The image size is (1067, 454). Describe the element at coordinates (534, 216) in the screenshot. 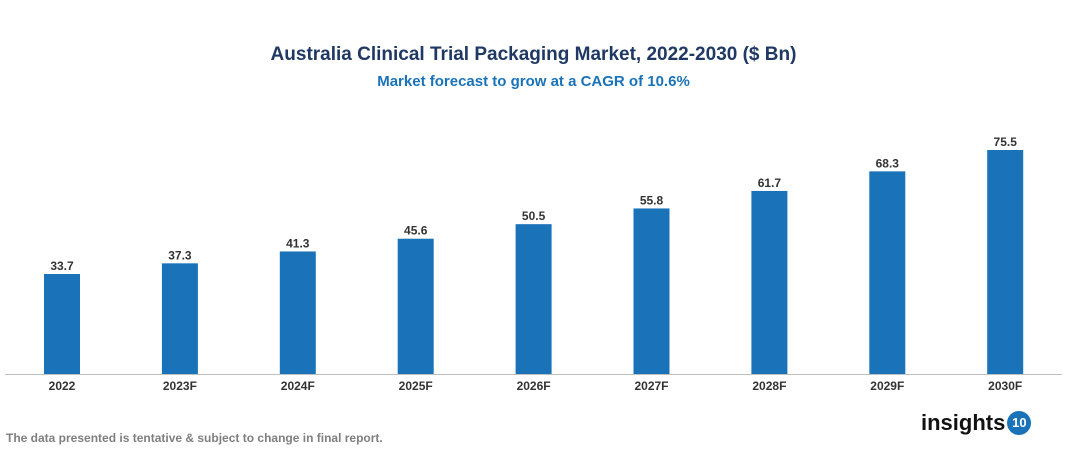

I see `data-label-2026F: 50.5` at that location.